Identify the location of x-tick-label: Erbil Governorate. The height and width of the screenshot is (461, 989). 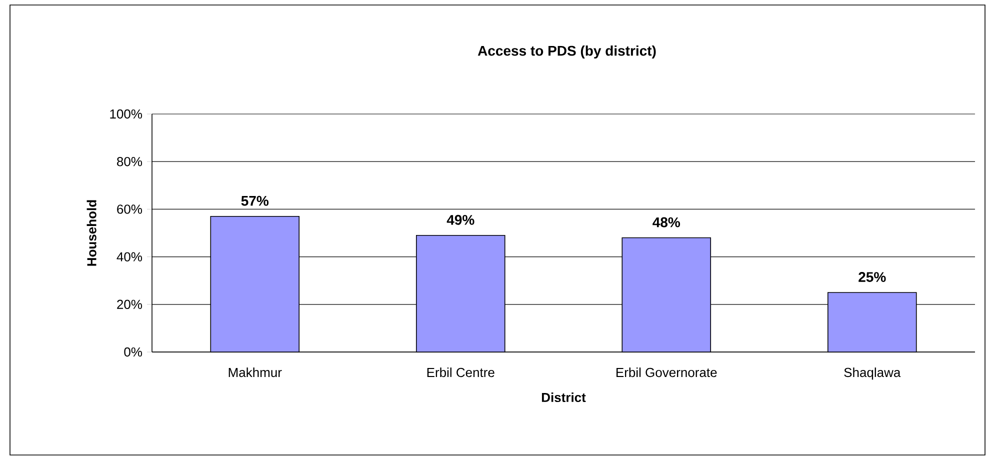
(666, 373).